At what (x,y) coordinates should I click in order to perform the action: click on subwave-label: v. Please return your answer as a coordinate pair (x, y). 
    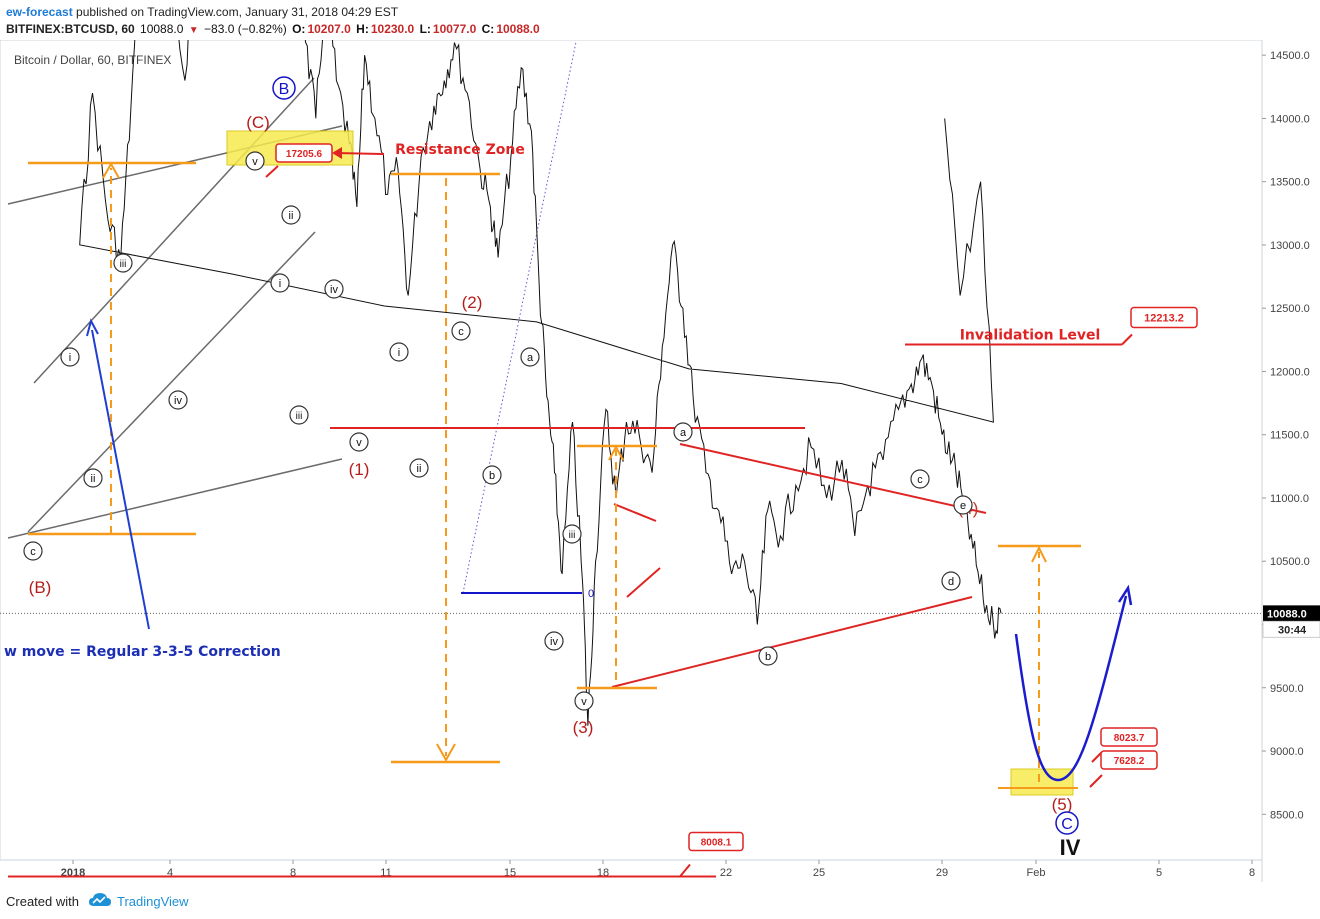
    Looking at the image, I should click on (584, 702).